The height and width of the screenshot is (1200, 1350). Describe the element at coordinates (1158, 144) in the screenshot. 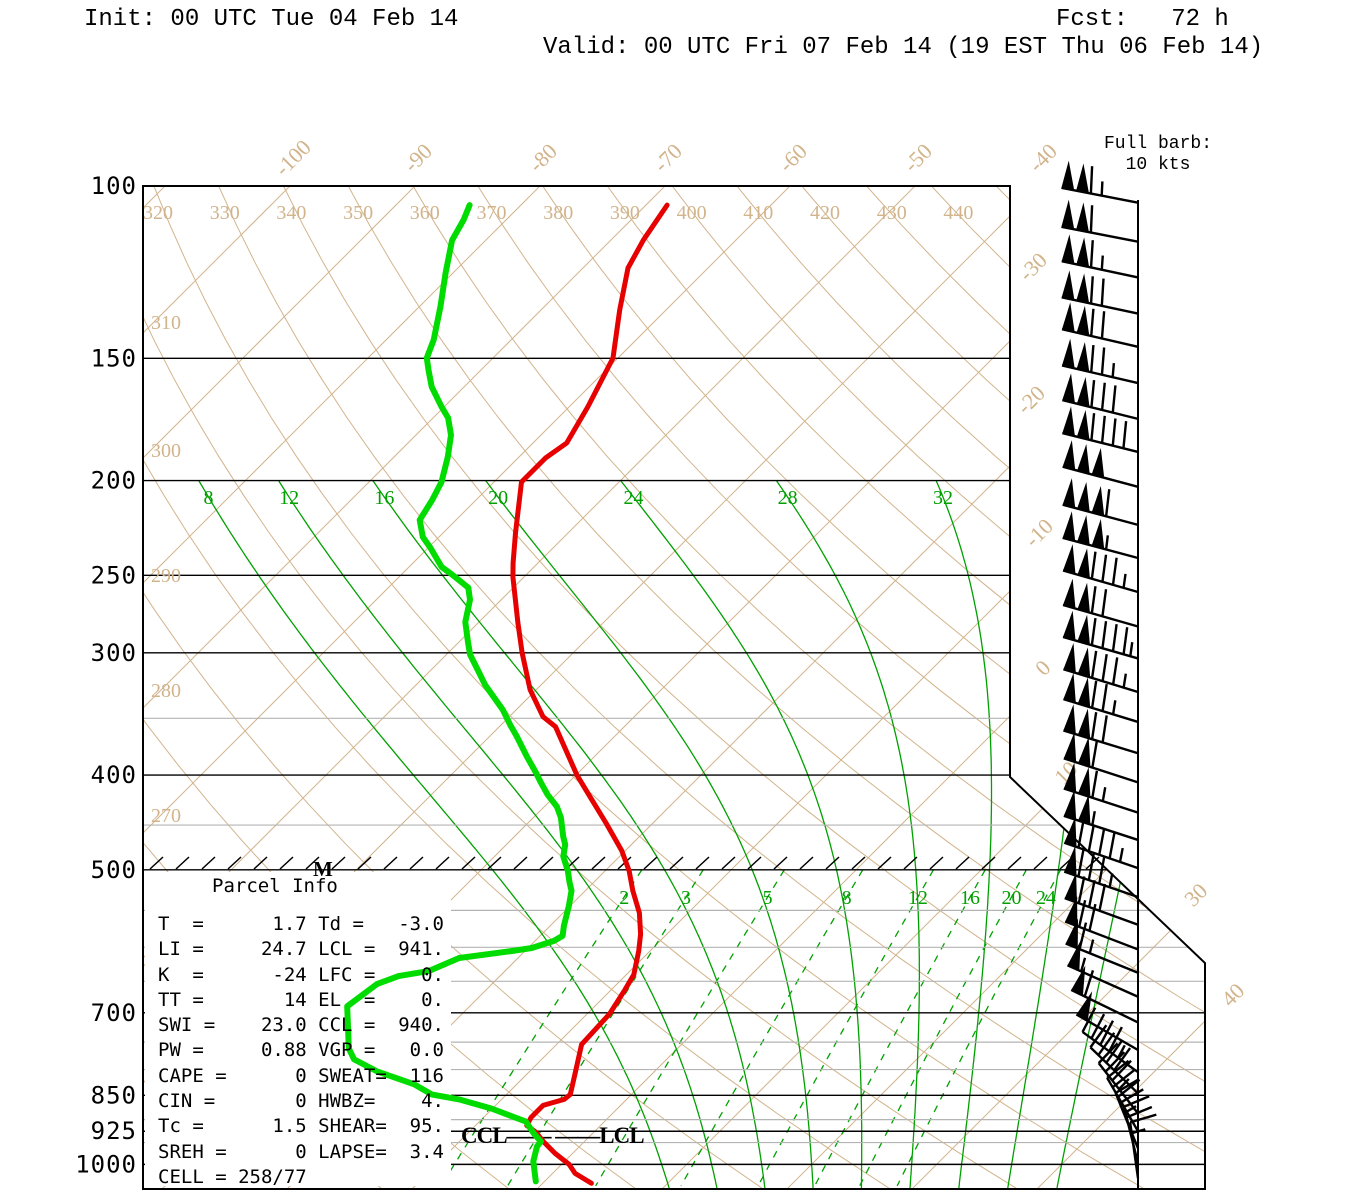

I see `wind-barb-legend-line1: Full barb:` at that location.